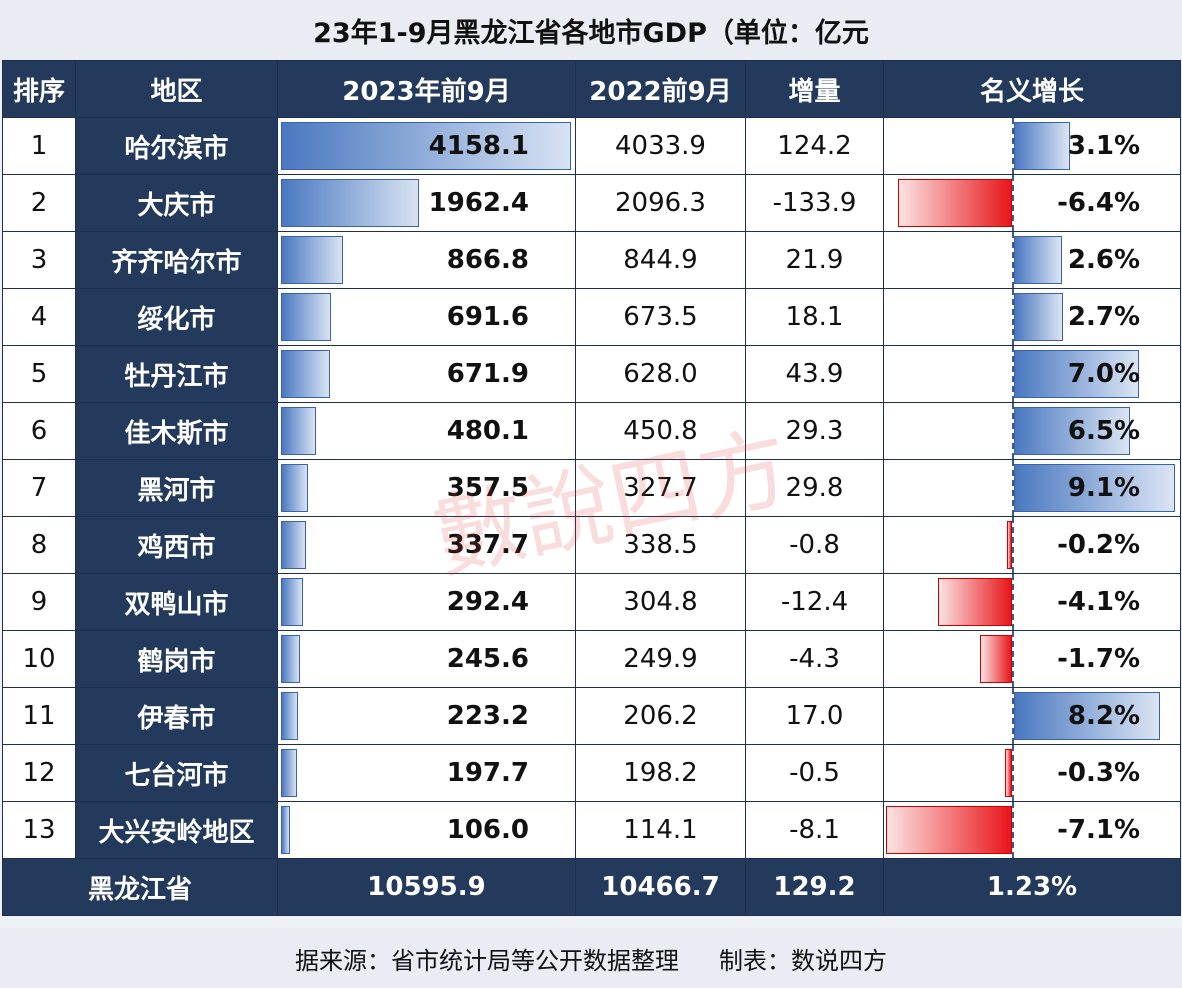 The image size is (1182, 988). I want to click on yoy-value: -4.1%, so click(1098, 602).